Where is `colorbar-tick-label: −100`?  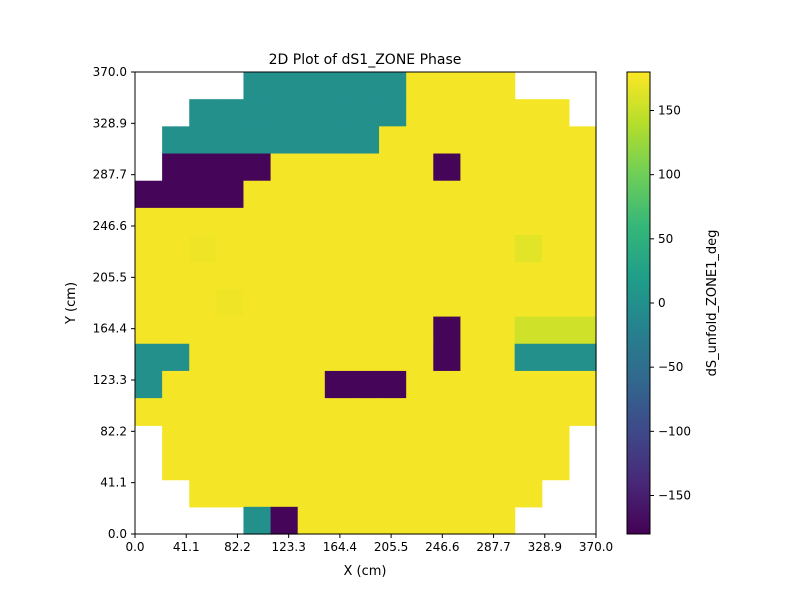 colorbar-tick-label: −100 is located at coordinates (674, 431).